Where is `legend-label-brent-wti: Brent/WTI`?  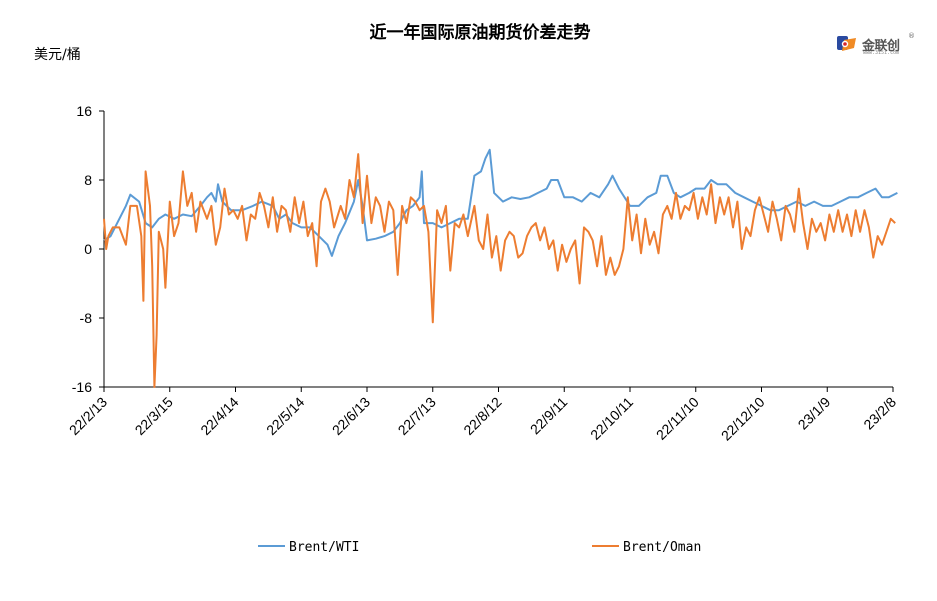
legend-label-brent-wti: Brent/WTI is located at coordinates (324, 547).